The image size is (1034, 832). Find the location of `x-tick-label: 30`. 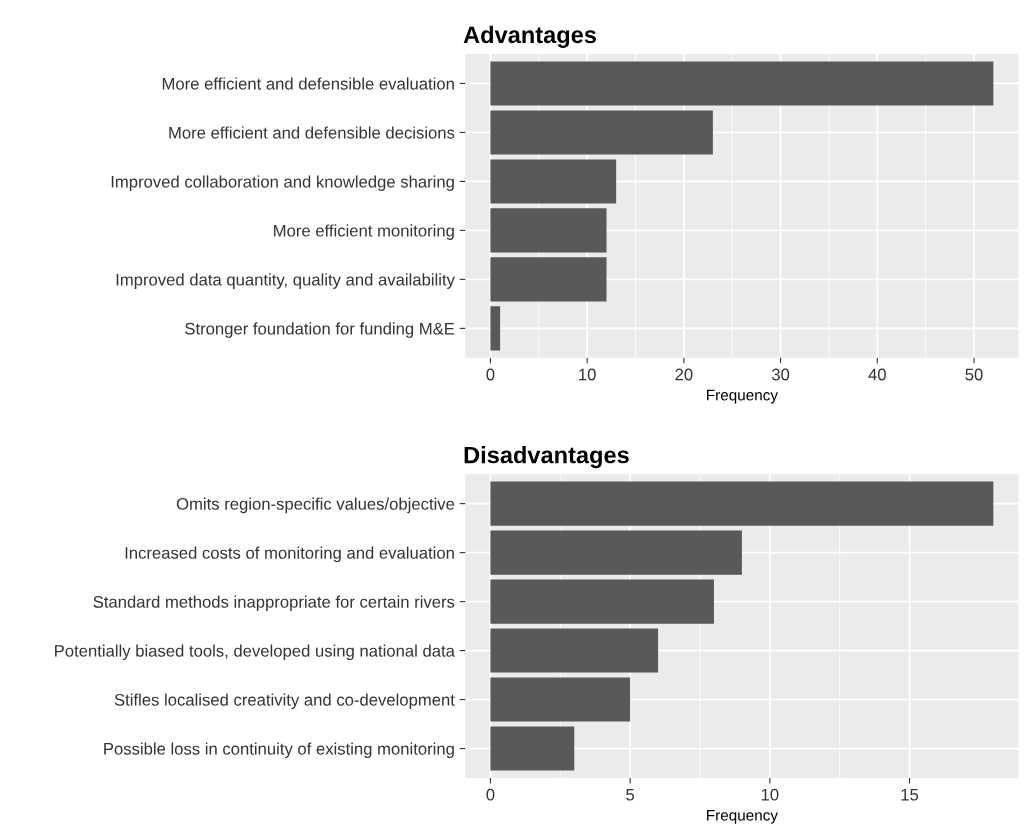

x-tick-label: 30 is located at coordinates (780, 374).